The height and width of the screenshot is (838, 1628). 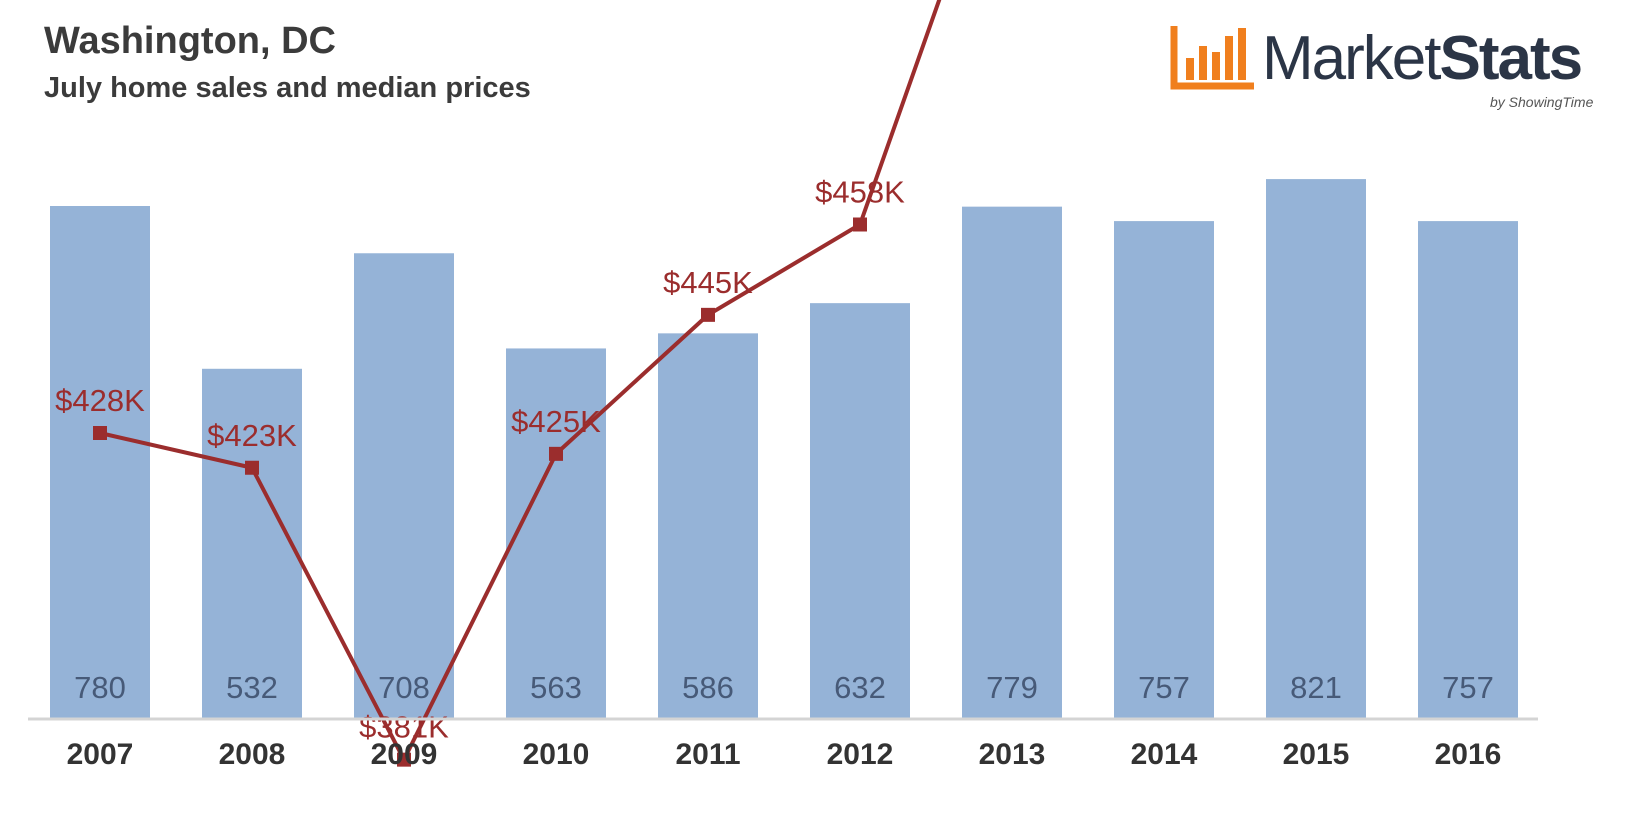 I want to click on logo-wordmark: MarketStats, so click(x=1422, y=58).